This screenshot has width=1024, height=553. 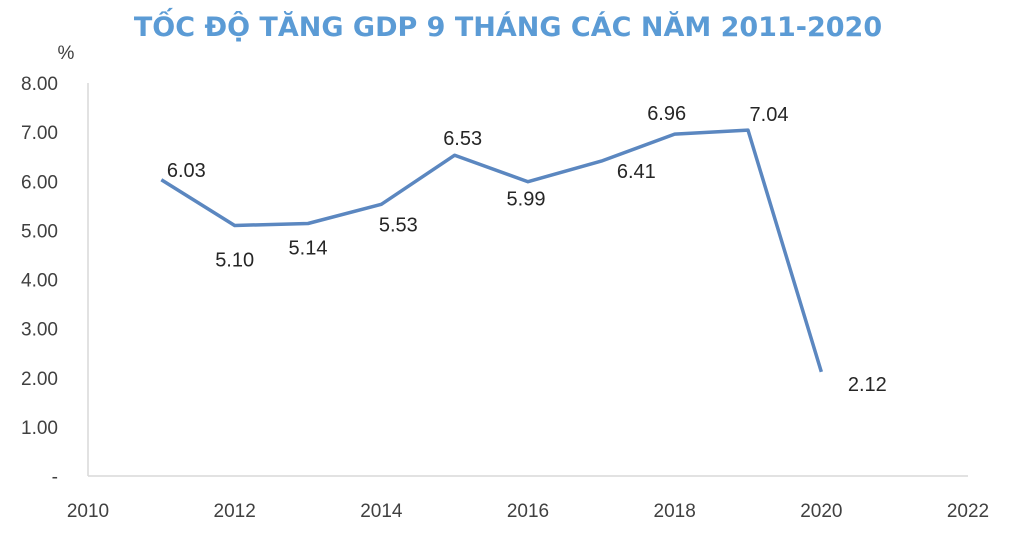 What do you see at coordinates (462, 139) in the screenshot?
I see `data-label: 6.53` at bounding box center [462, 139].